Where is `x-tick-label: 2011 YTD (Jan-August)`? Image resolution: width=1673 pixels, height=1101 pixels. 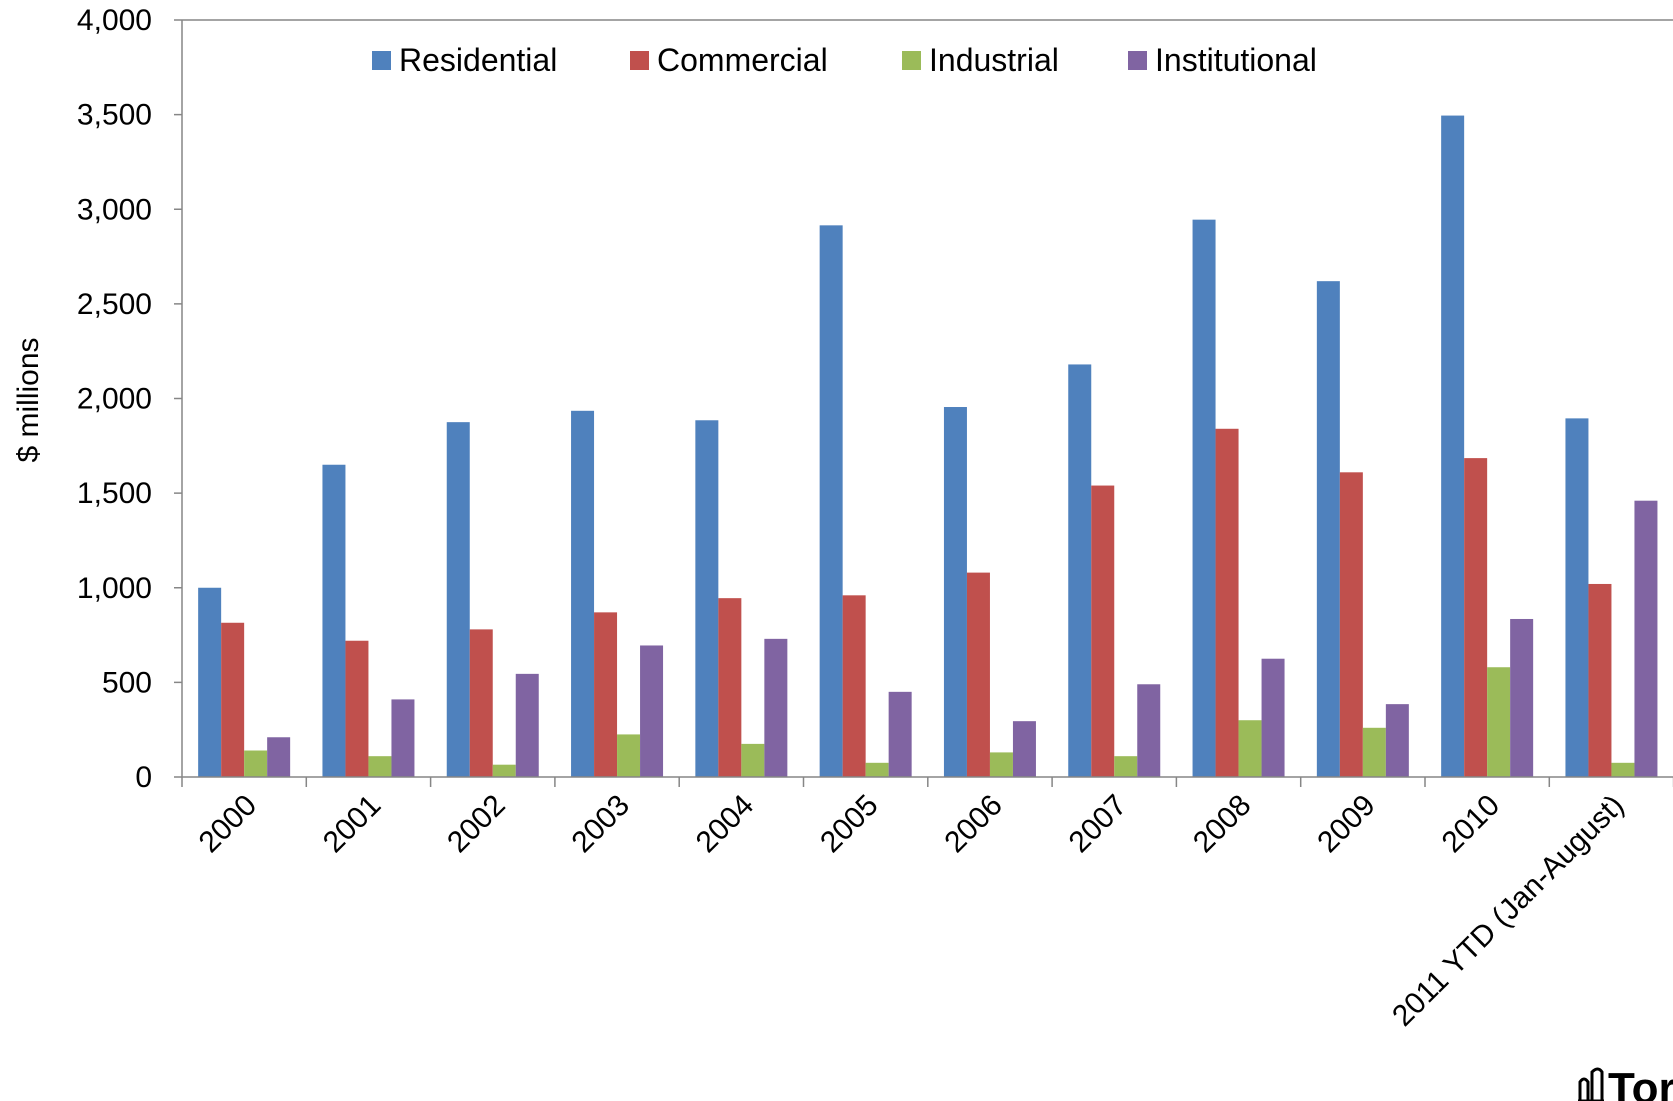
x-tick-label: 2011 YTD (Jan-August) is located at coordinates (1508, 911).